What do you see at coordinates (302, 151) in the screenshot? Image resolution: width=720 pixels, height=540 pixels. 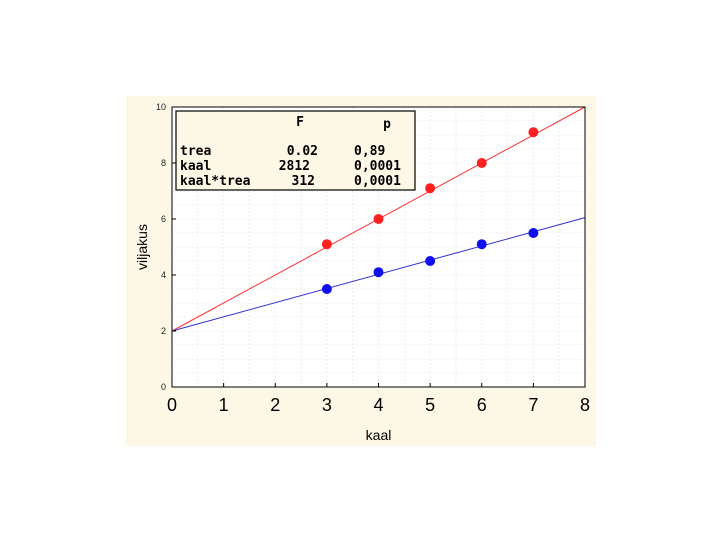 I see `stats-row-f: 0.02` at bounding box center [302, 151].